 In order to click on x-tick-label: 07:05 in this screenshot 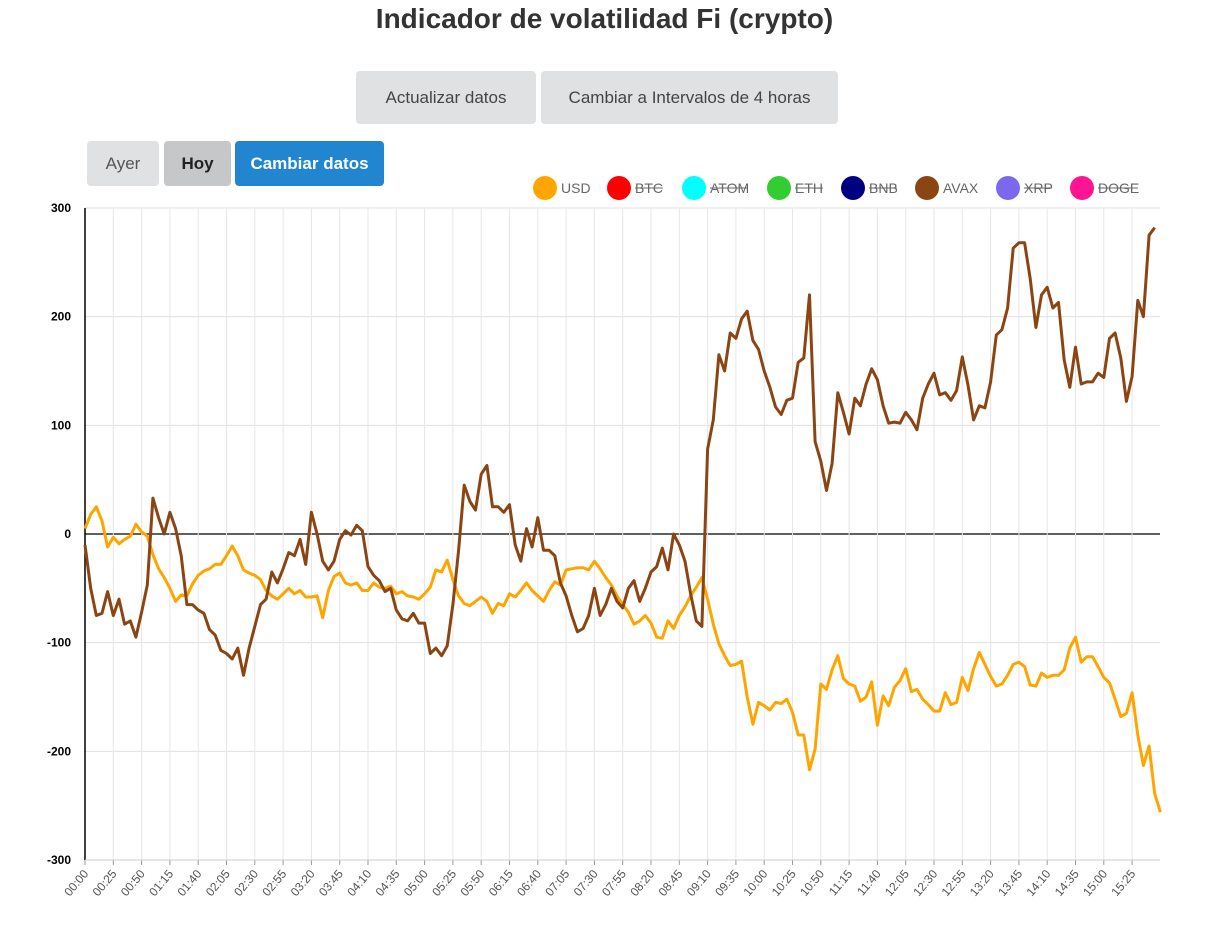, I will do `click(557, 883)`.